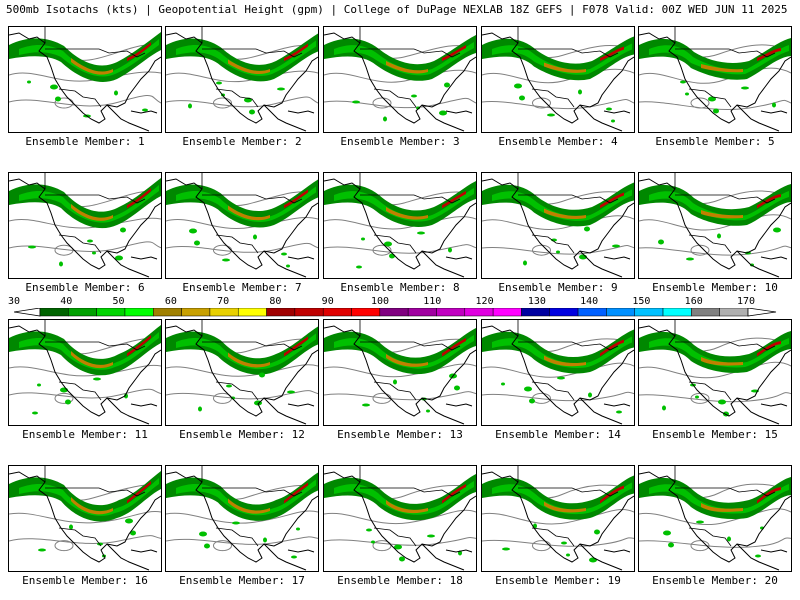 The image size is (800, 600). I want to click on ensemble-member-label: Ensemble Member: 15, so click(715, 434).